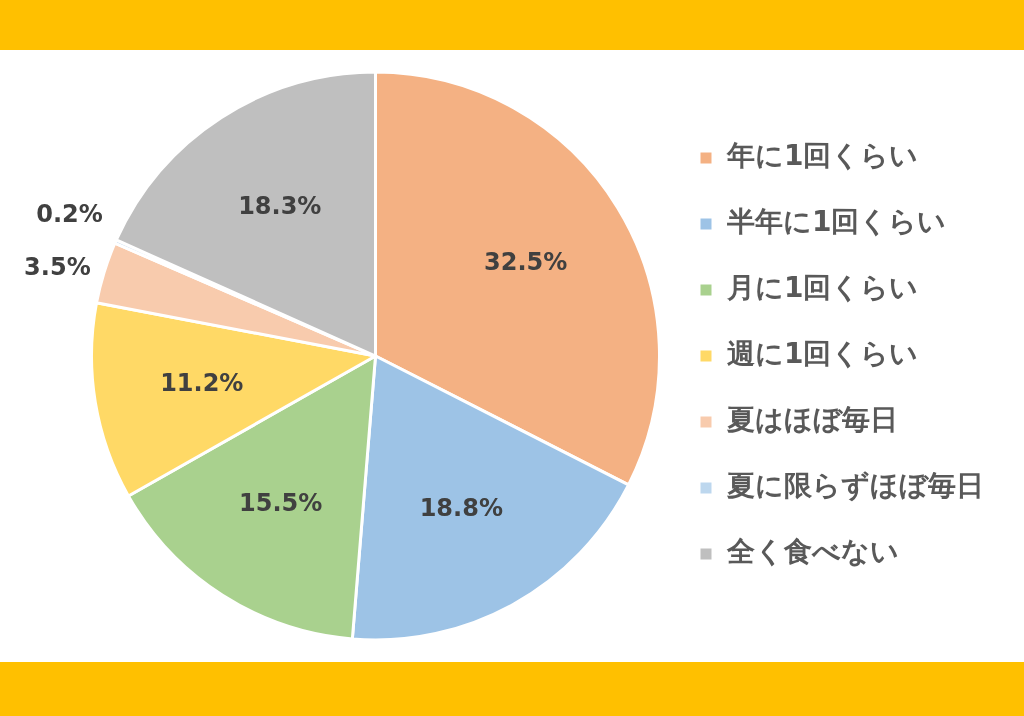  What do you see at coordinates (812, 552) in the screenshot?
I see `legend-label: 全く食べない` at bounding box center [812, 552].